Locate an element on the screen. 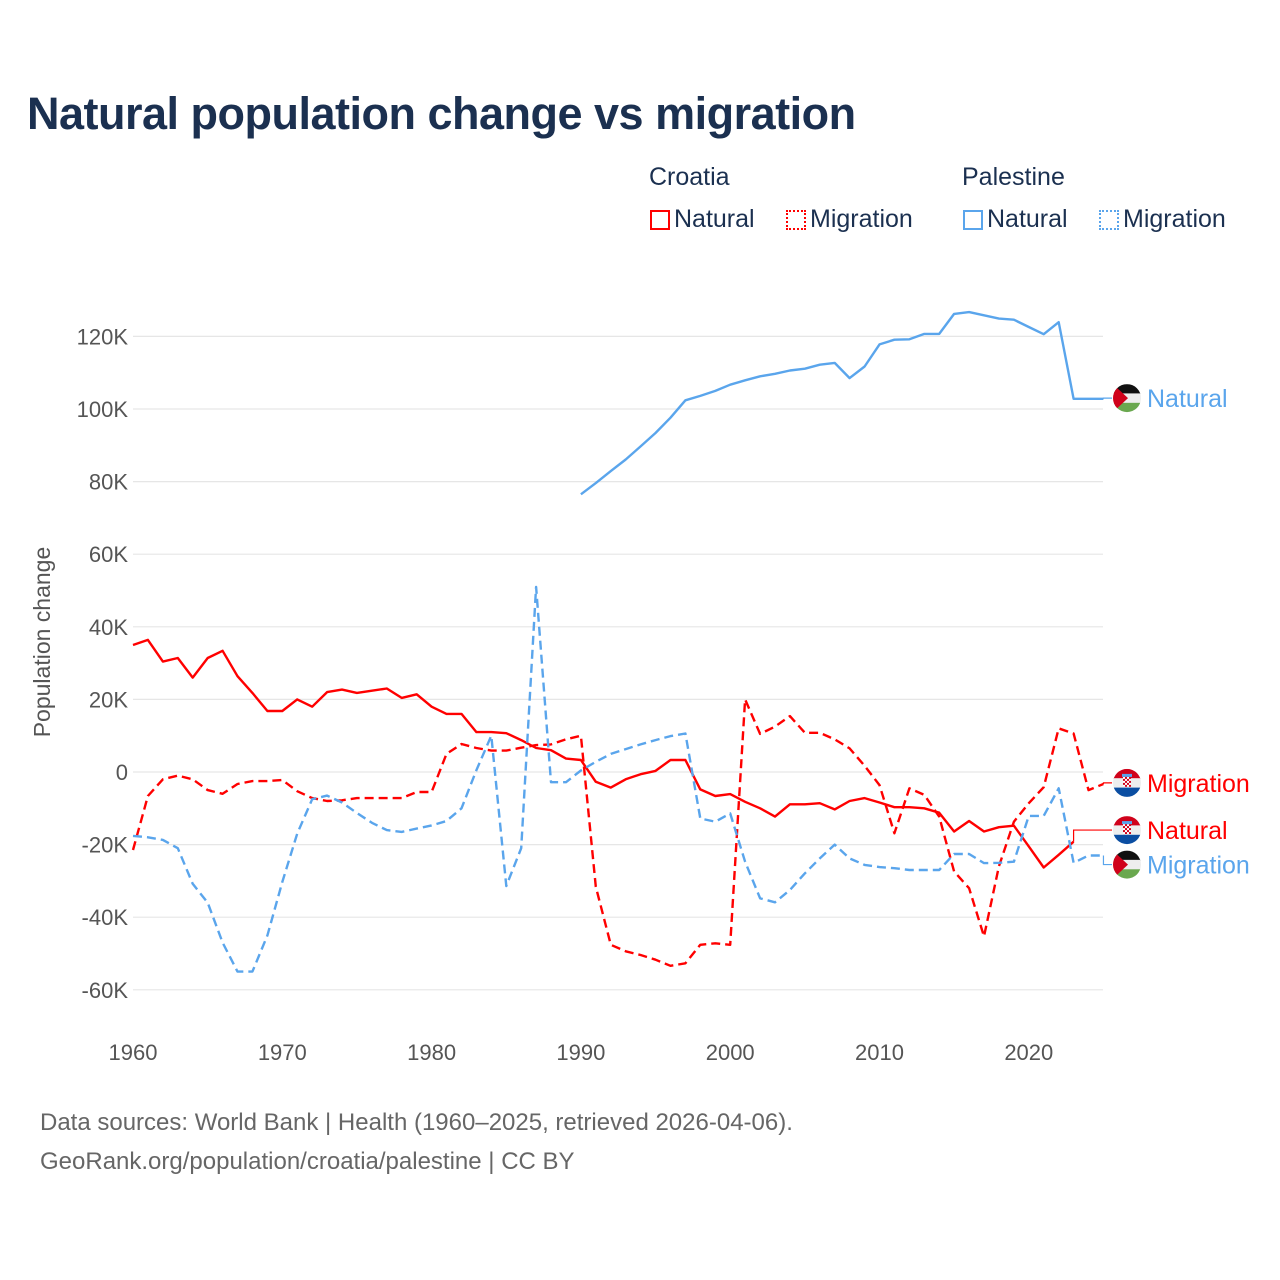 The image size is (1280, 1280). x-tick-label: 1960 is located at coordinates (133, 1052).